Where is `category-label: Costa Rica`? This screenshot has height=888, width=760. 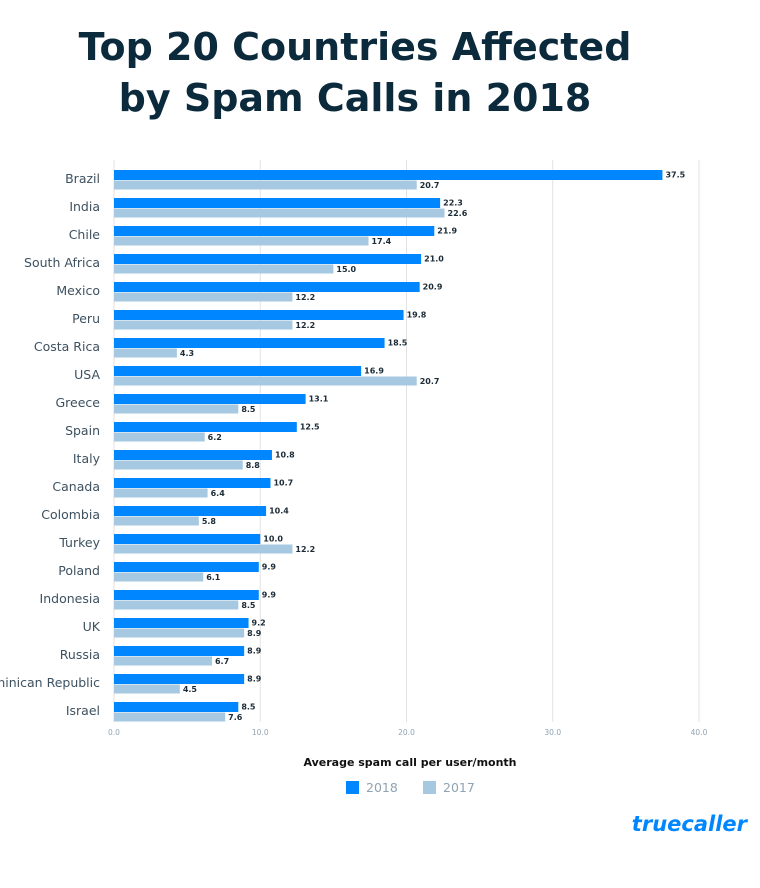 category-label: Costa Rica is located at coordinates (67, 346).